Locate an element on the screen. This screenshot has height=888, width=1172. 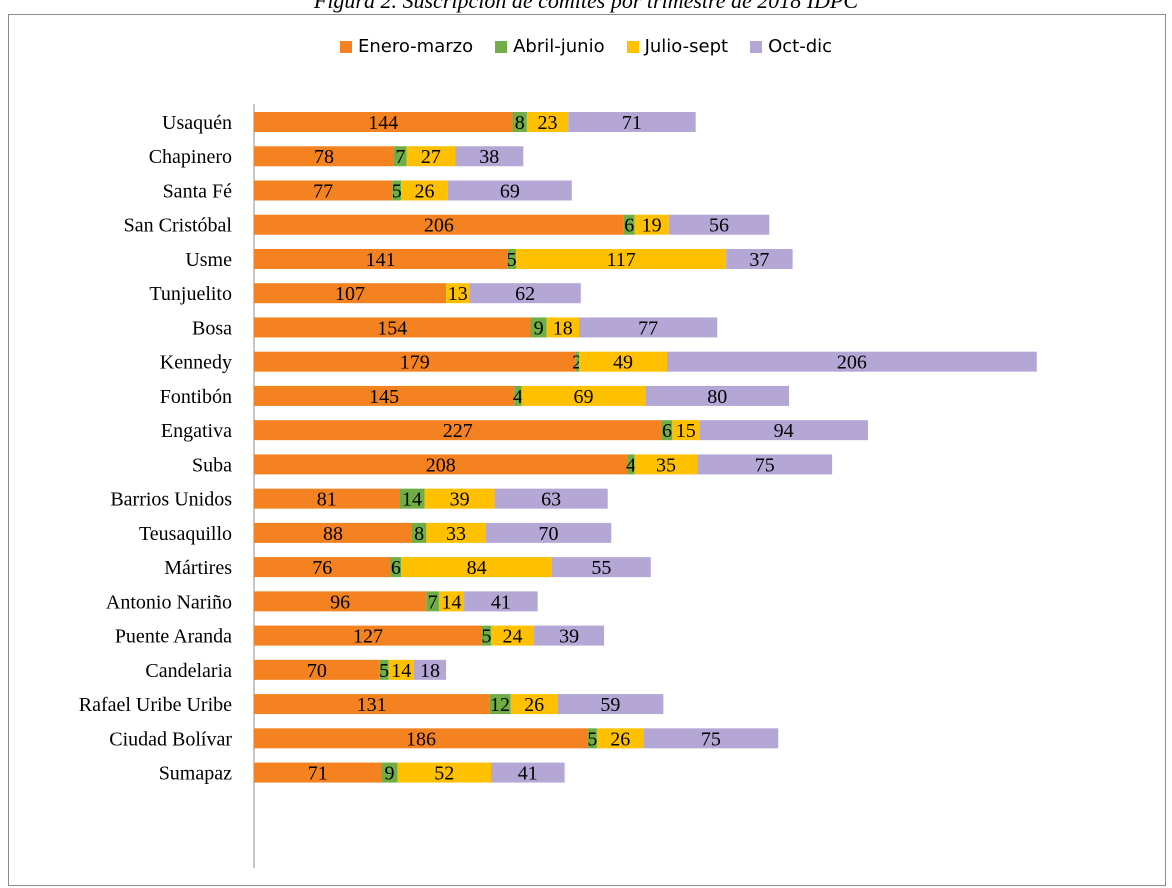
category-tick-label: Ciudad Bolívar is located at coordinates (170, 739).